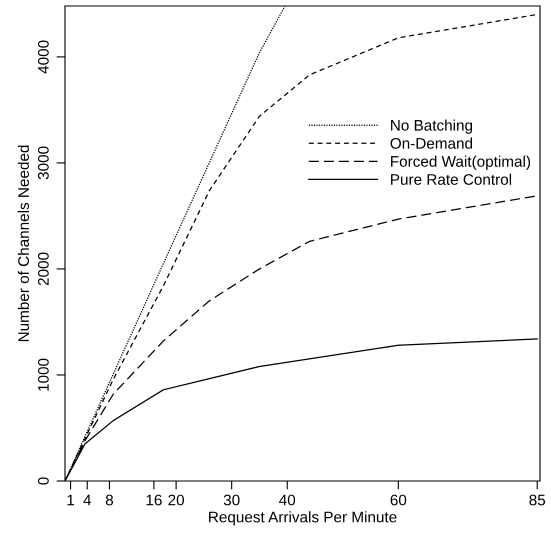 The height and width of the screenshot is (533, 551). Describe the element at coordinates (23, 244) in the screenshot. I see `y-axis-title: Number of Channels Needed` at that location.